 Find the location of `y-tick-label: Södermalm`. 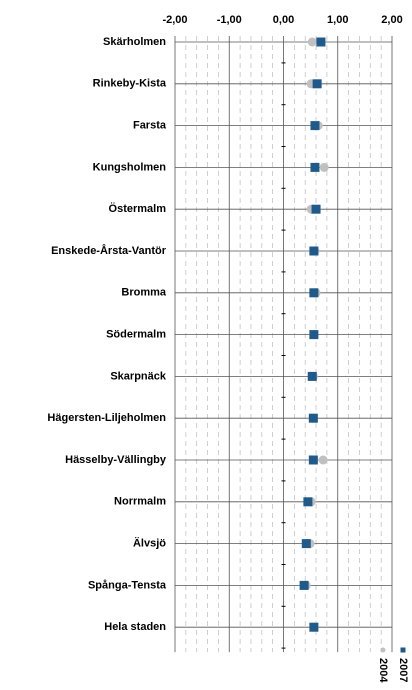

y-tick-label: Södermalm is located at coordinates (136, 335).